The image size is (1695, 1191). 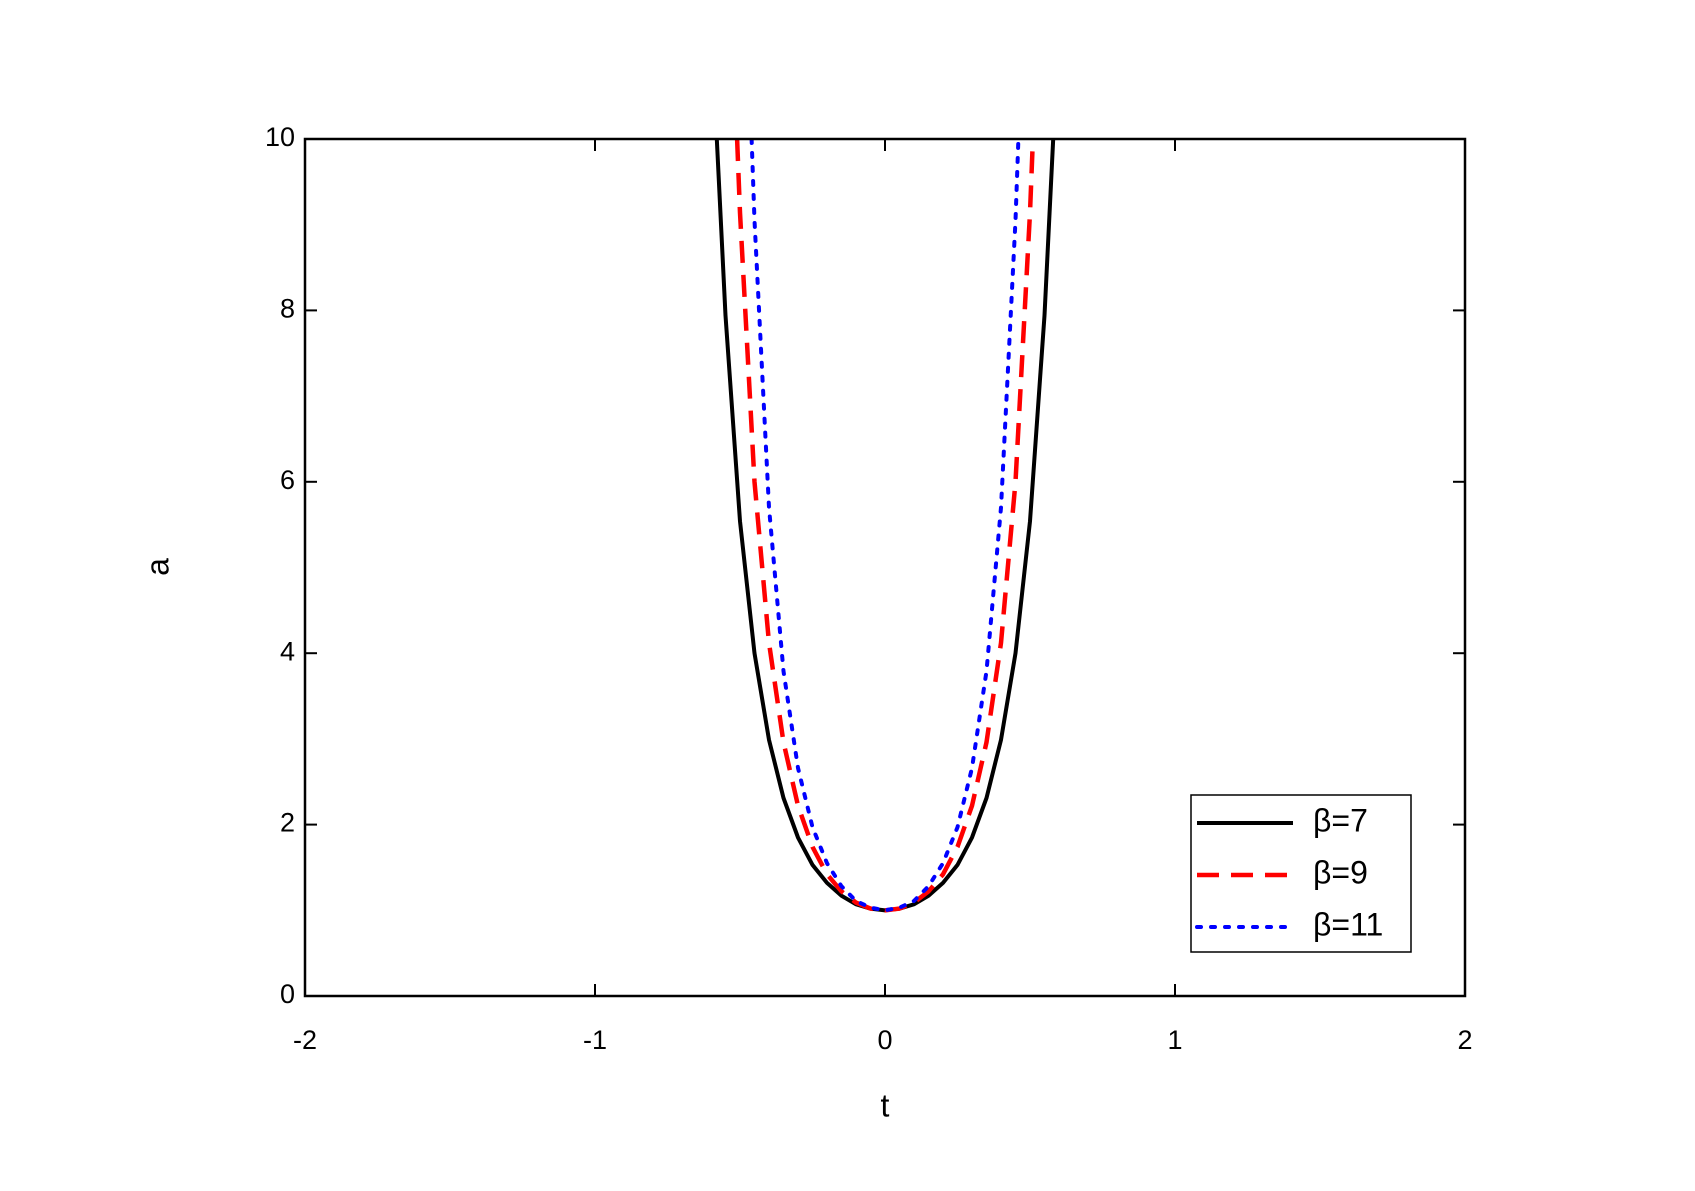 What do you see at coordinates (1174, 1040) in the screenshot?
I see `x-tick-label: 1` at bounding box center [1174, 1040].